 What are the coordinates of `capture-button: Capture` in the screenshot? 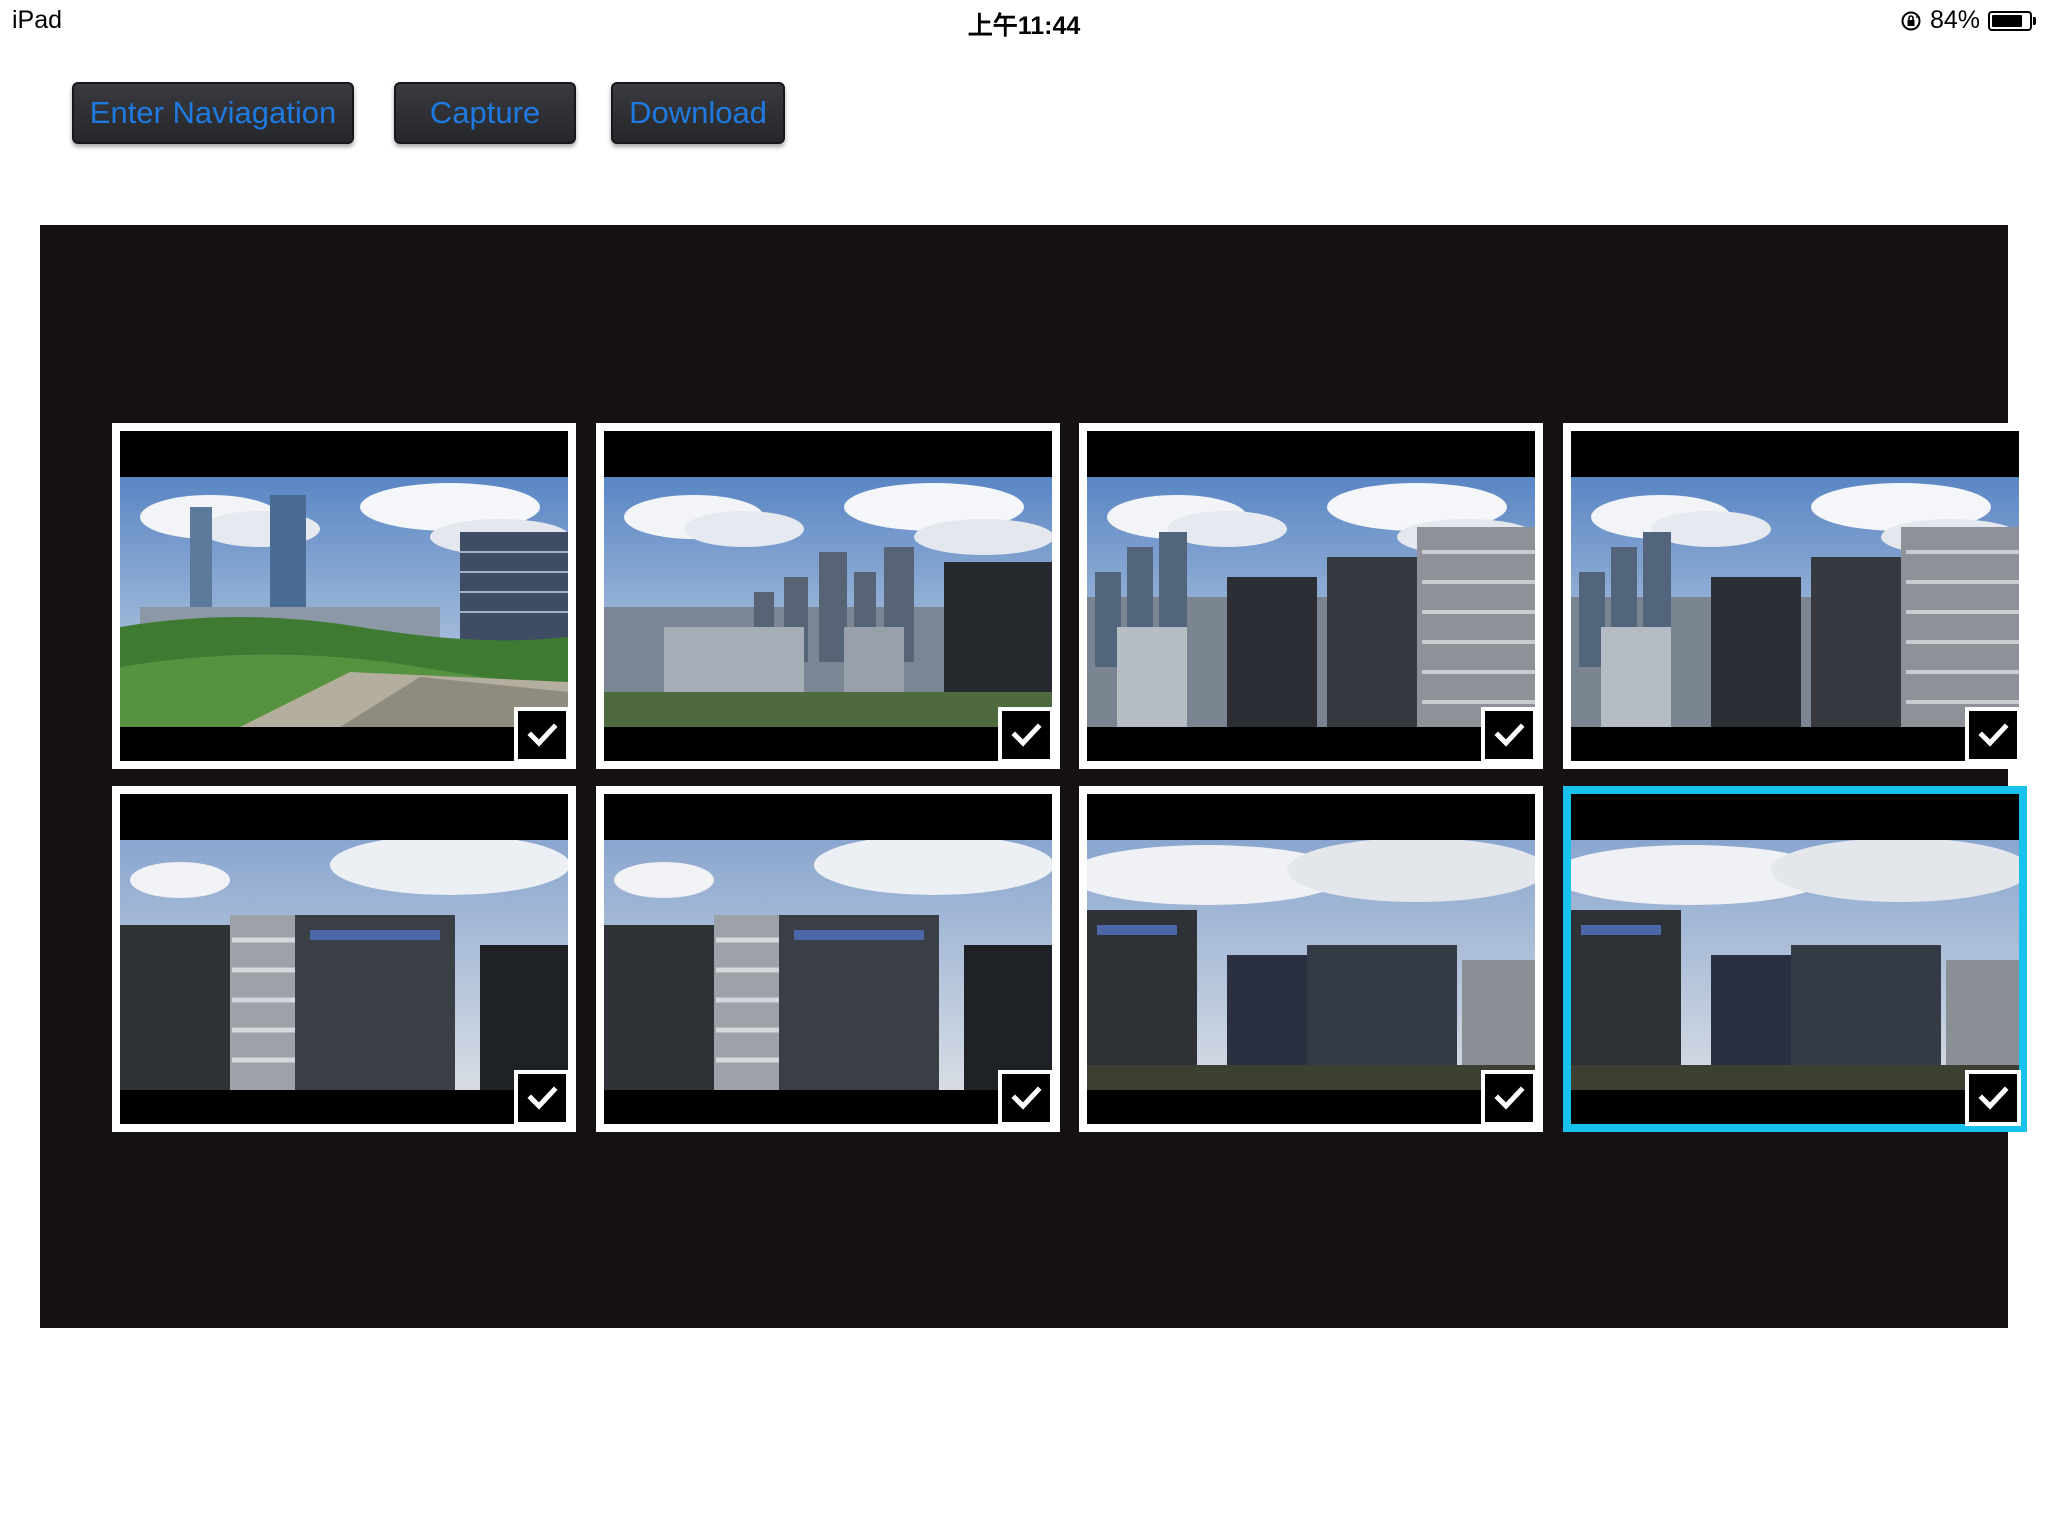 It's located at (485, 113).